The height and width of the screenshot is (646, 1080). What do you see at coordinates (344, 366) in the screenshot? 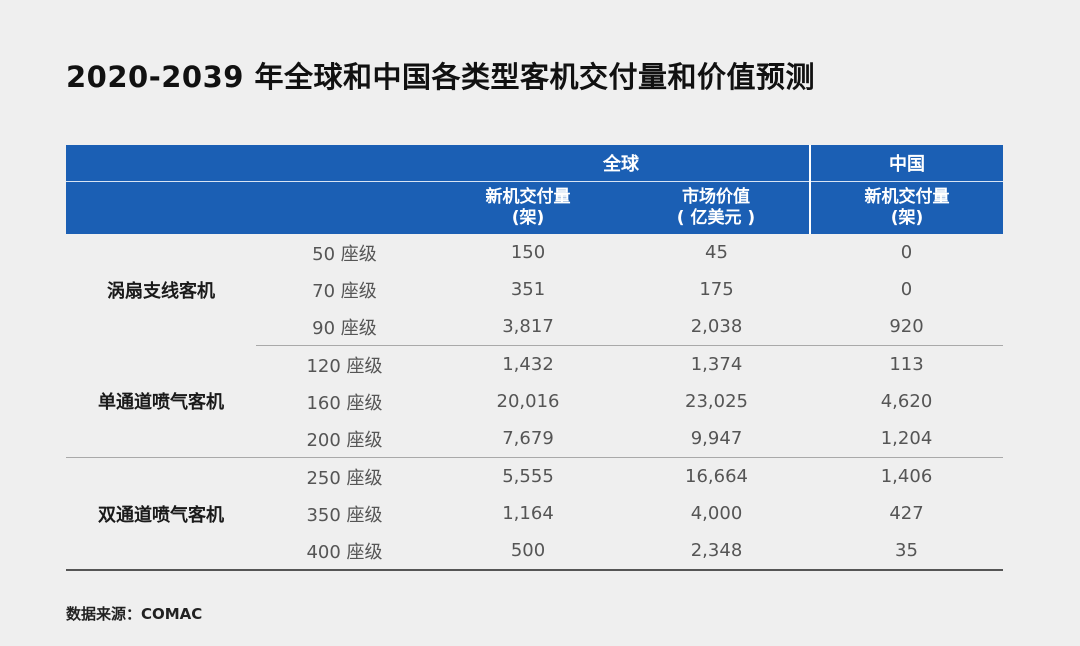
I see `seats-cell: 120 座级` at bounding box center [344, 366].